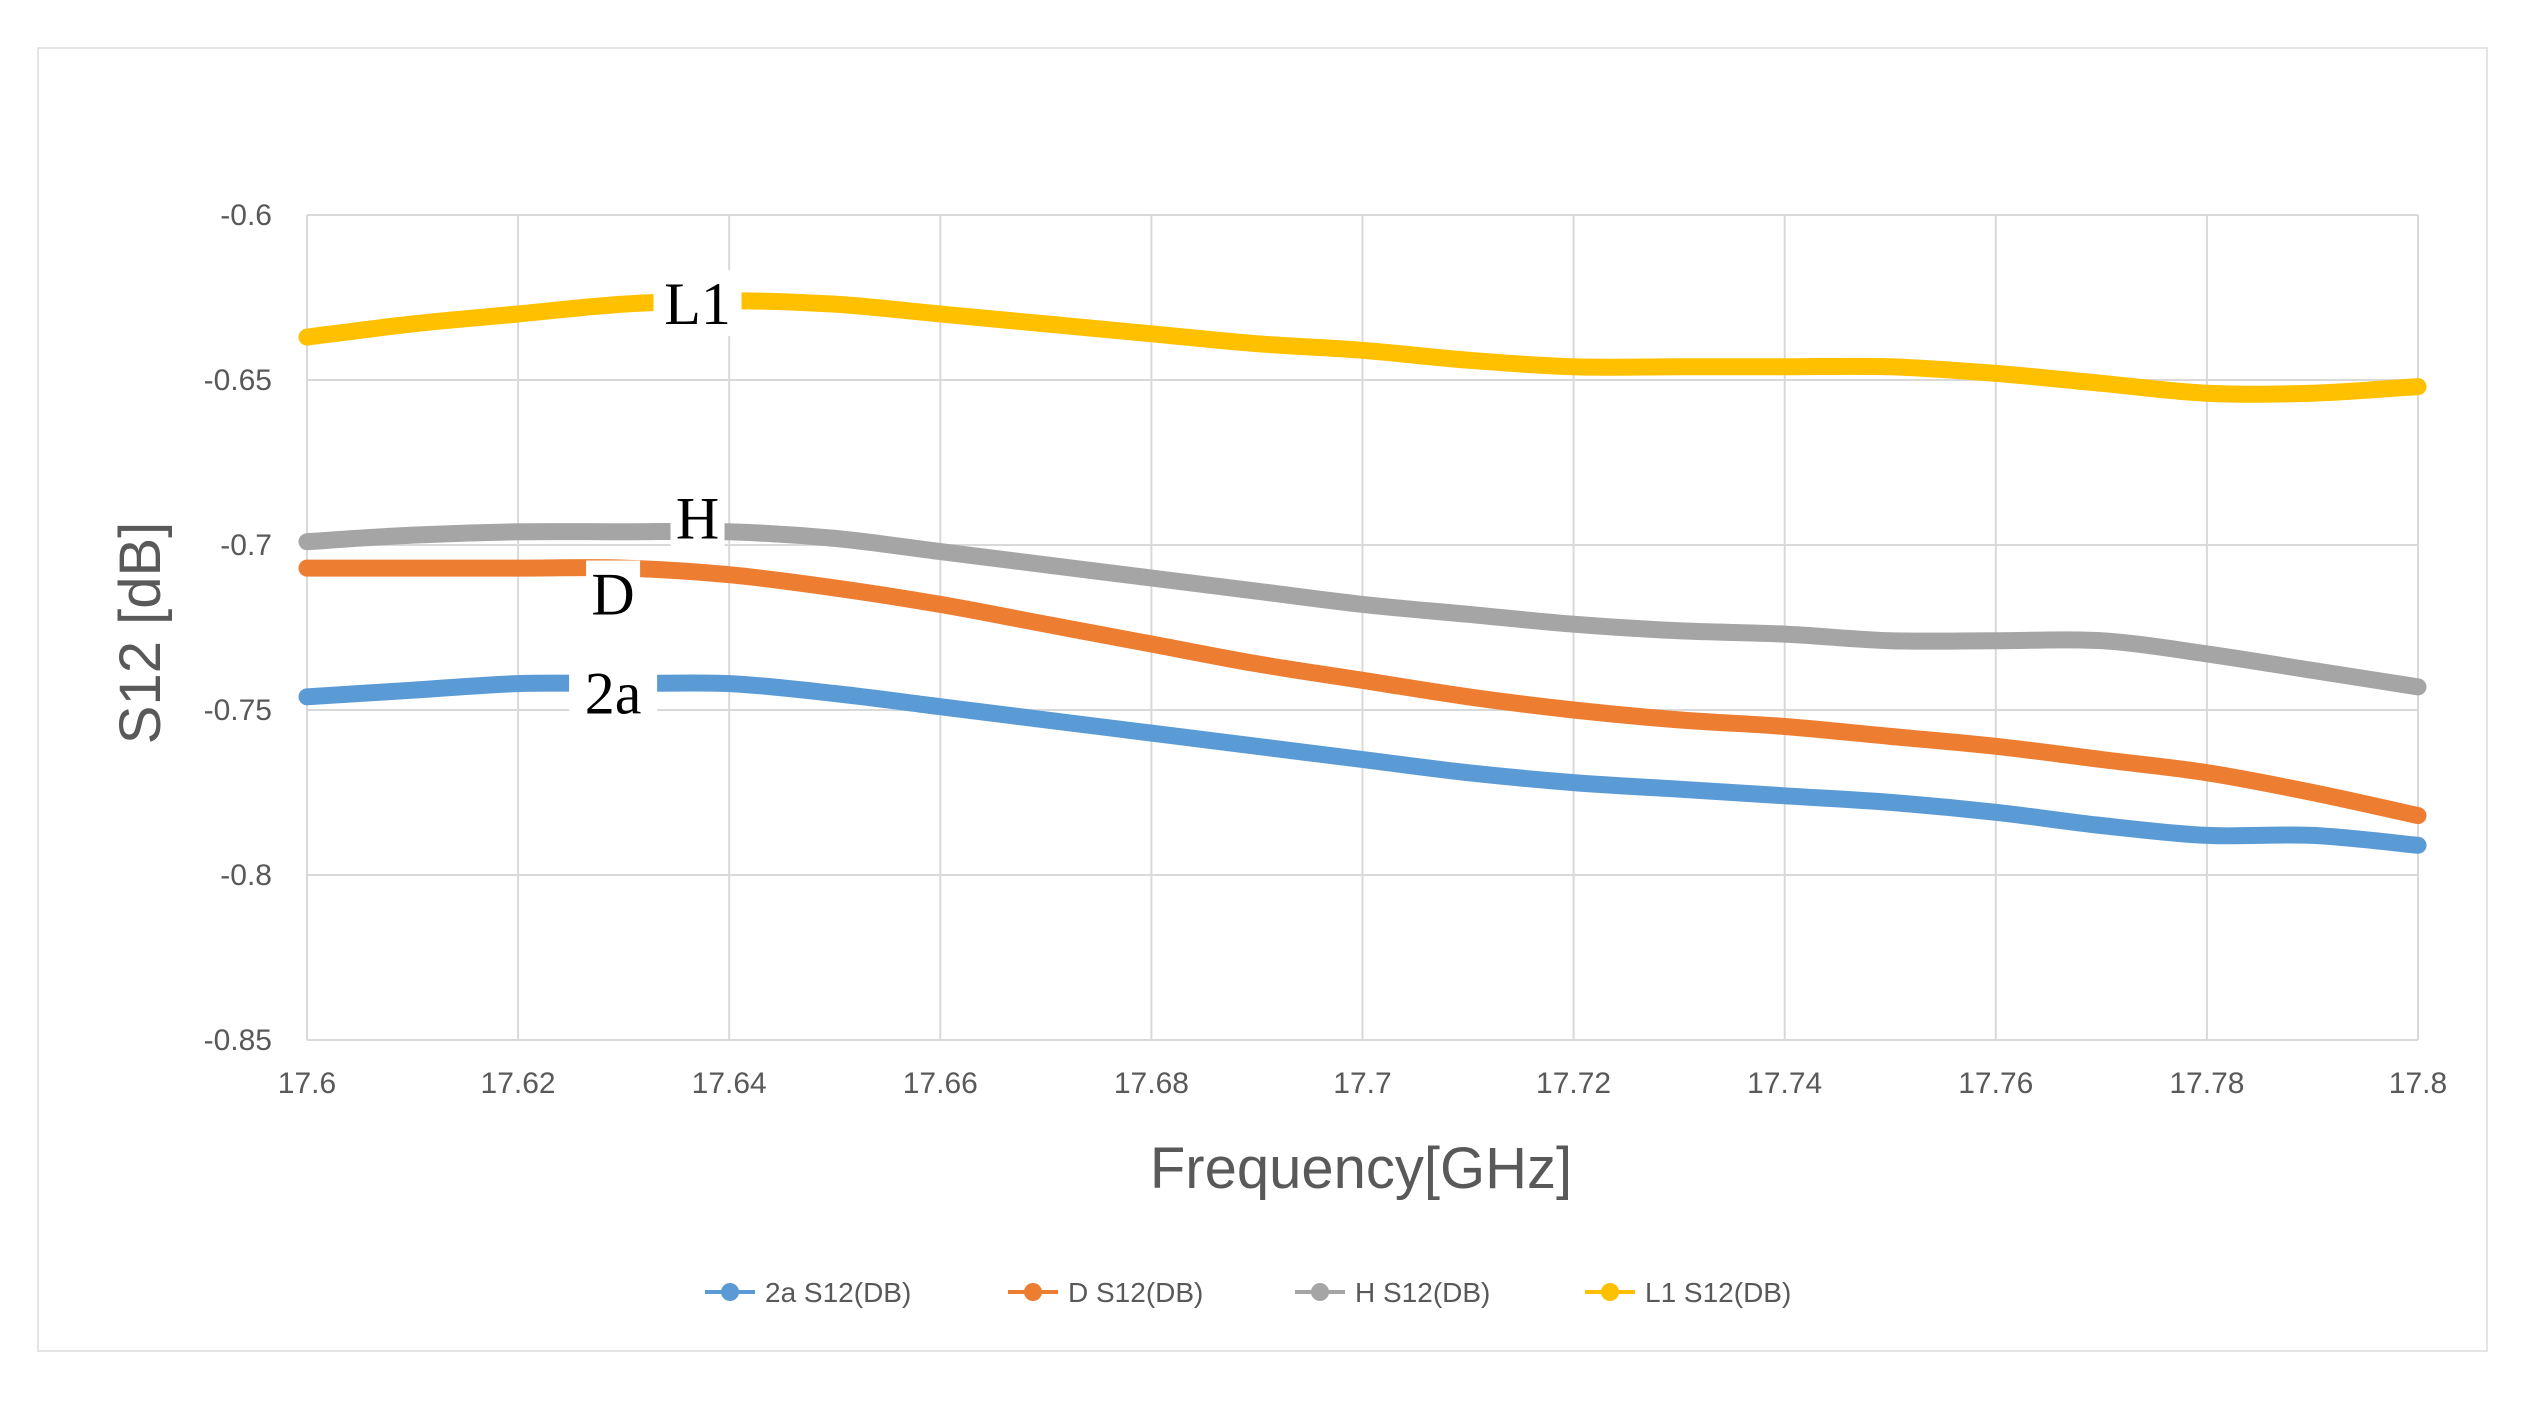 The image size is (2527, 1402). What do you see at coordinates (246, 215) in the screenshot?
I see `y-tick-label: -0.6` at bounding box center [246, 215].